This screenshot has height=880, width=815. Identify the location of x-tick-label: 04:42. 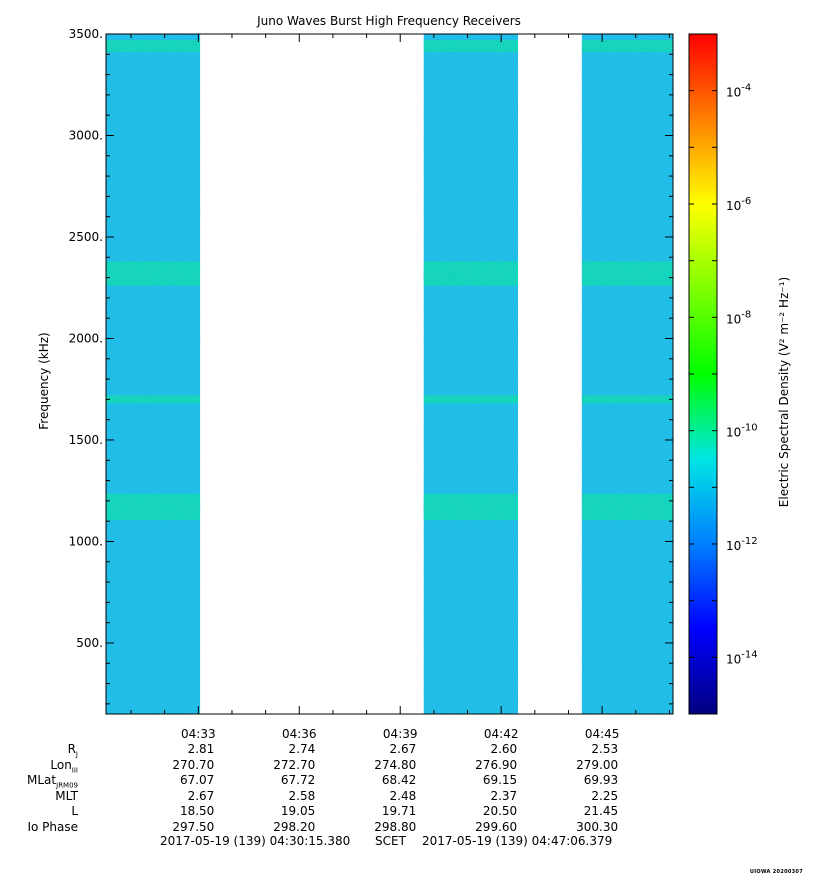
(501, 734).